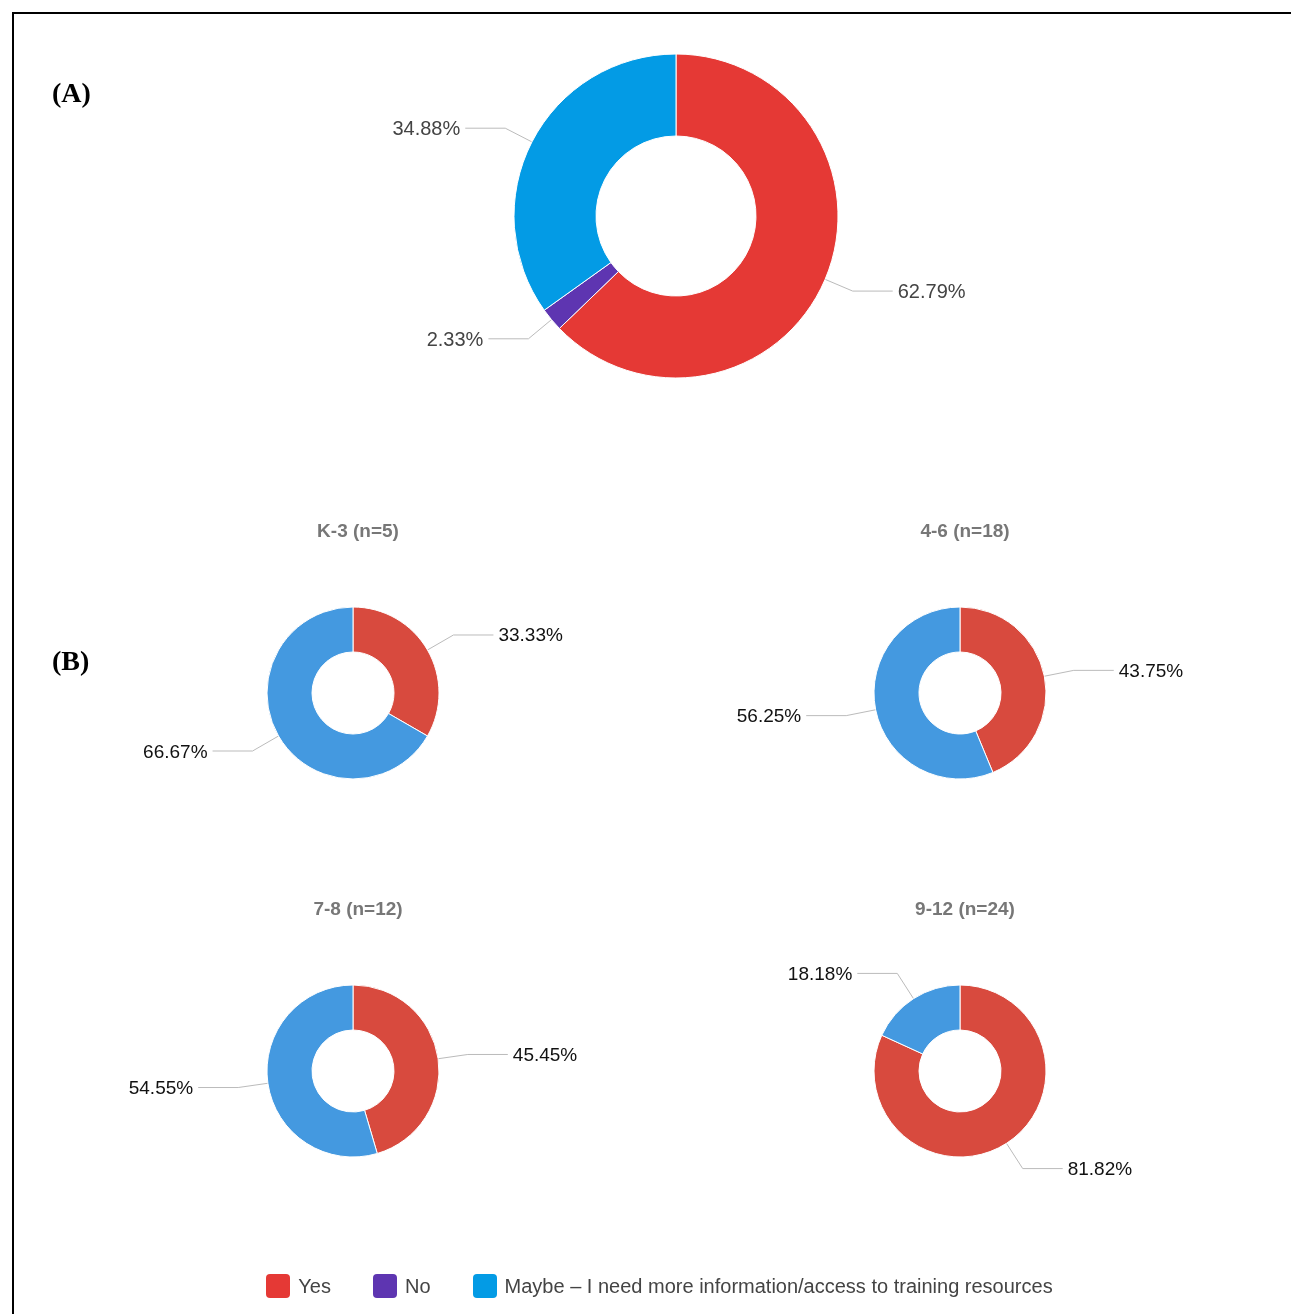  I want to click on data-label: 66.67%, so click(175, 751).